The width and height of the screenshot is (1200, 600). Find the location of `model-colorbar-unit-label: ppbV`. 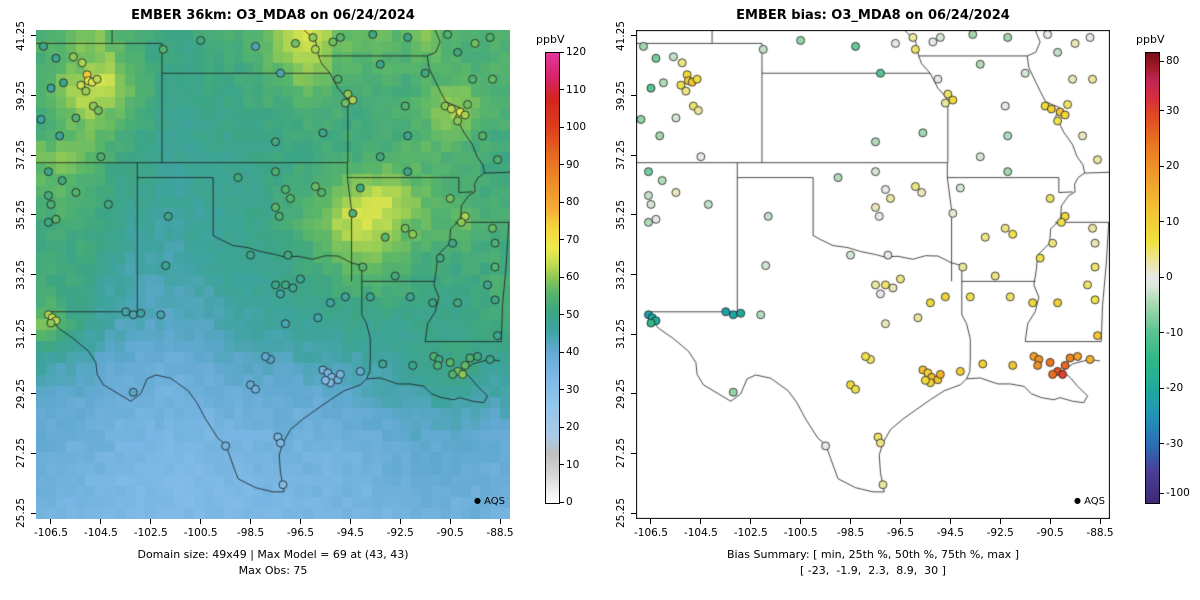

model-colorbar-unit-label: ppbV is located at coordinates (550, 39).